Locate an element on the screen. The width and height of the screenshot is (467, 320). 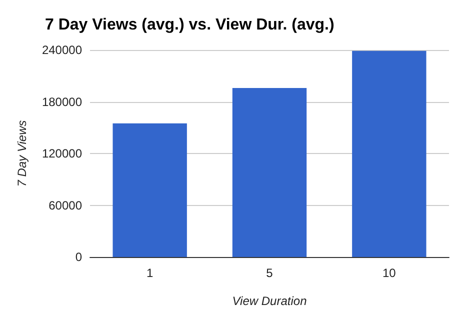
chart-title: 7 Day Views (avg.) vs. View Dur. (avg.) is located at coordinates (189, 25).